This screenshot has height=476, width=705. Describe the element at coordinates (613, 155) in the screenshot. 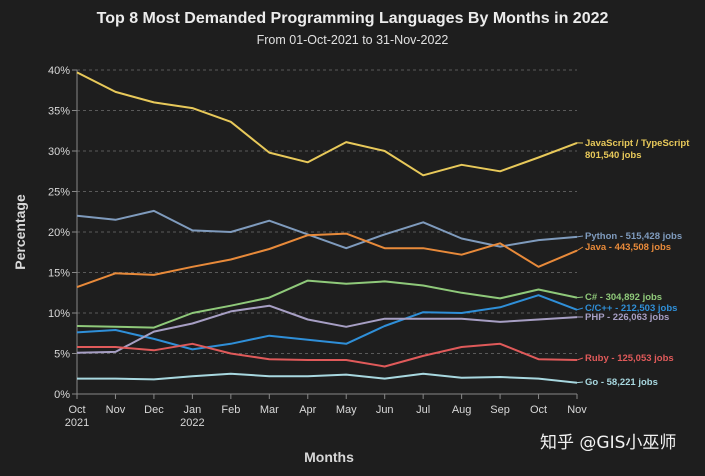

I see `series-jobs-javascript-typescript: 801,540 jobs` at that location.